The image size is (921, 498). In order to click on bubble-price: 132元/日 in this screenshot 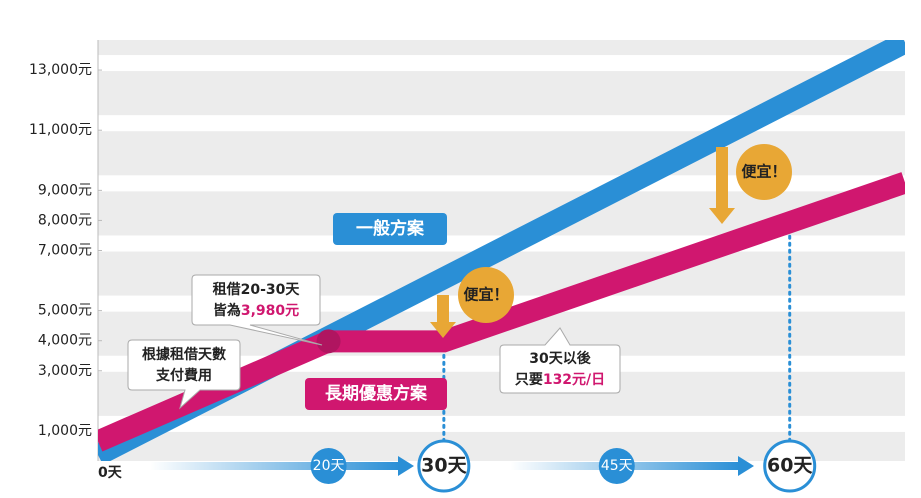, I will do `click(574, 380)`.